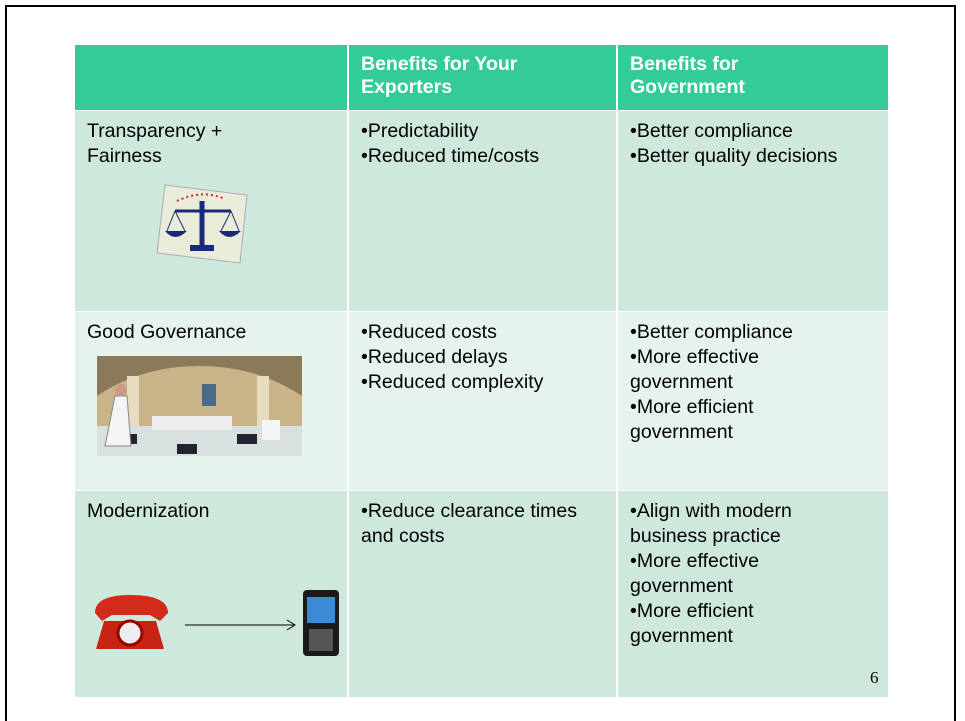 This screenshot has height=721, width=965. Describe the element at coordinates (452, 382) in the screenshot. I see `bullet-item: •Reduced complexity` at that location.